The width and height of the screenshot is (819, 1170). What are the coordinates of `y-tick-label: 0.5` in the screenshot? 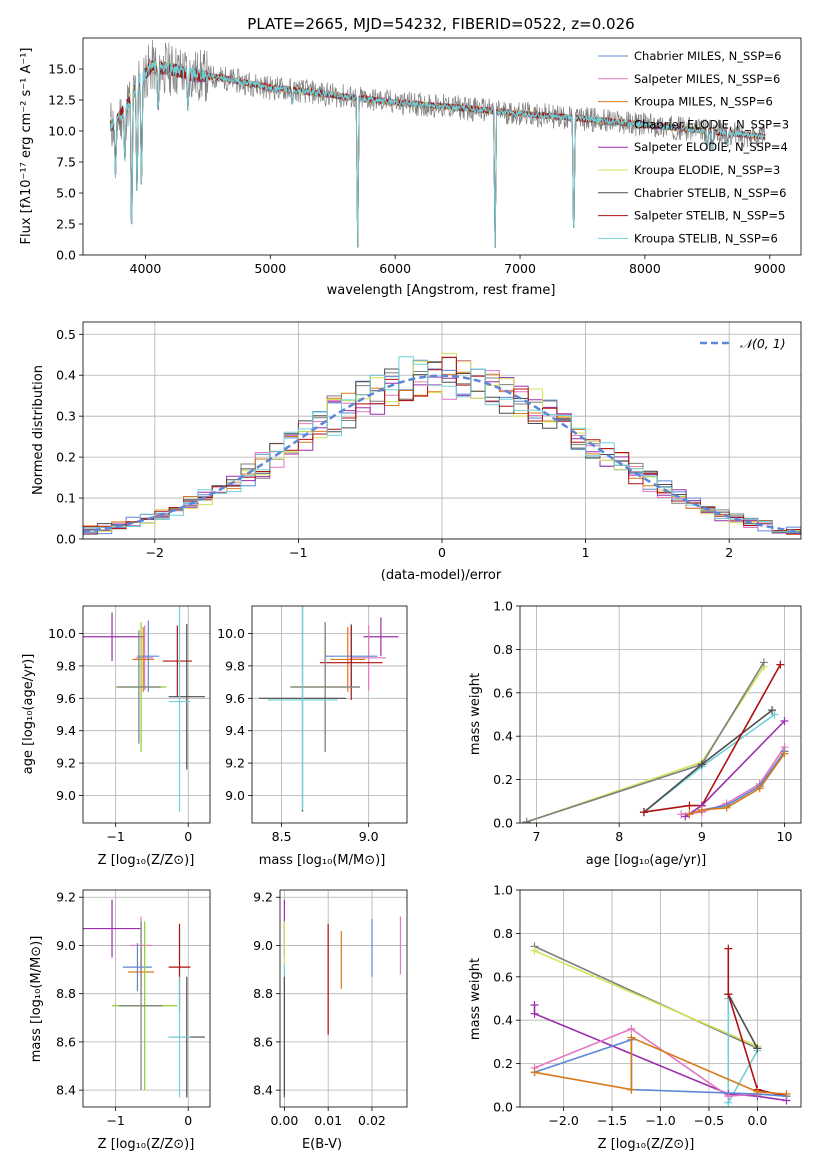 It's located at (66, 334).